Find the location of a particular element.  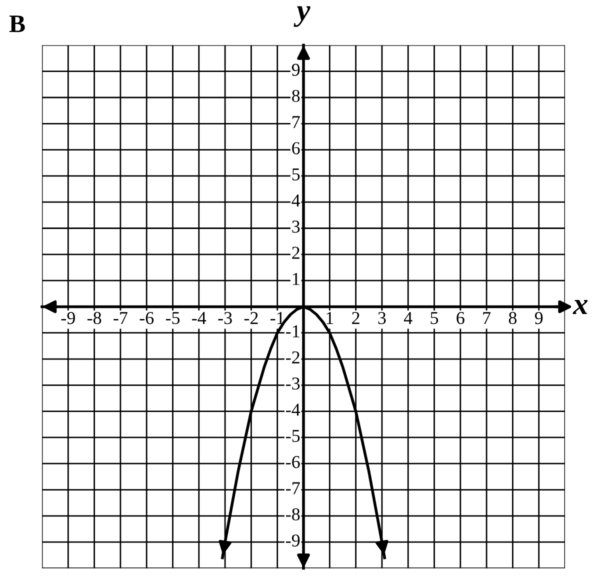

x-tick-label: -9 is located at coordinates (68, 318).